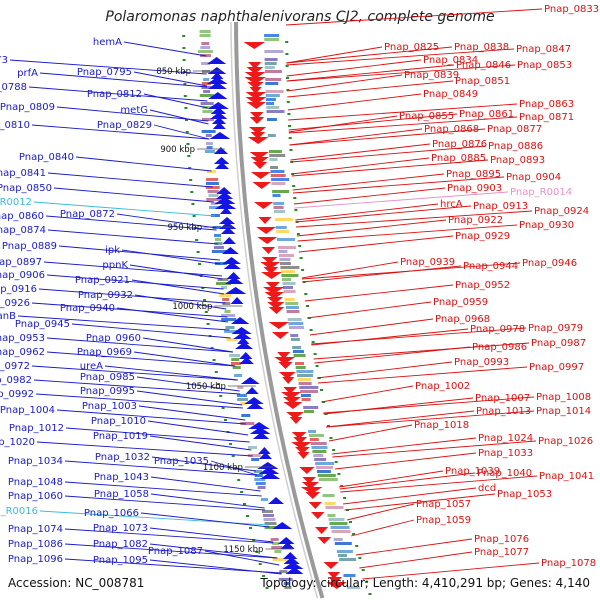 The image size is (600, 600). I want to click on gene-label: Pnap_1014, so click(563, 411).